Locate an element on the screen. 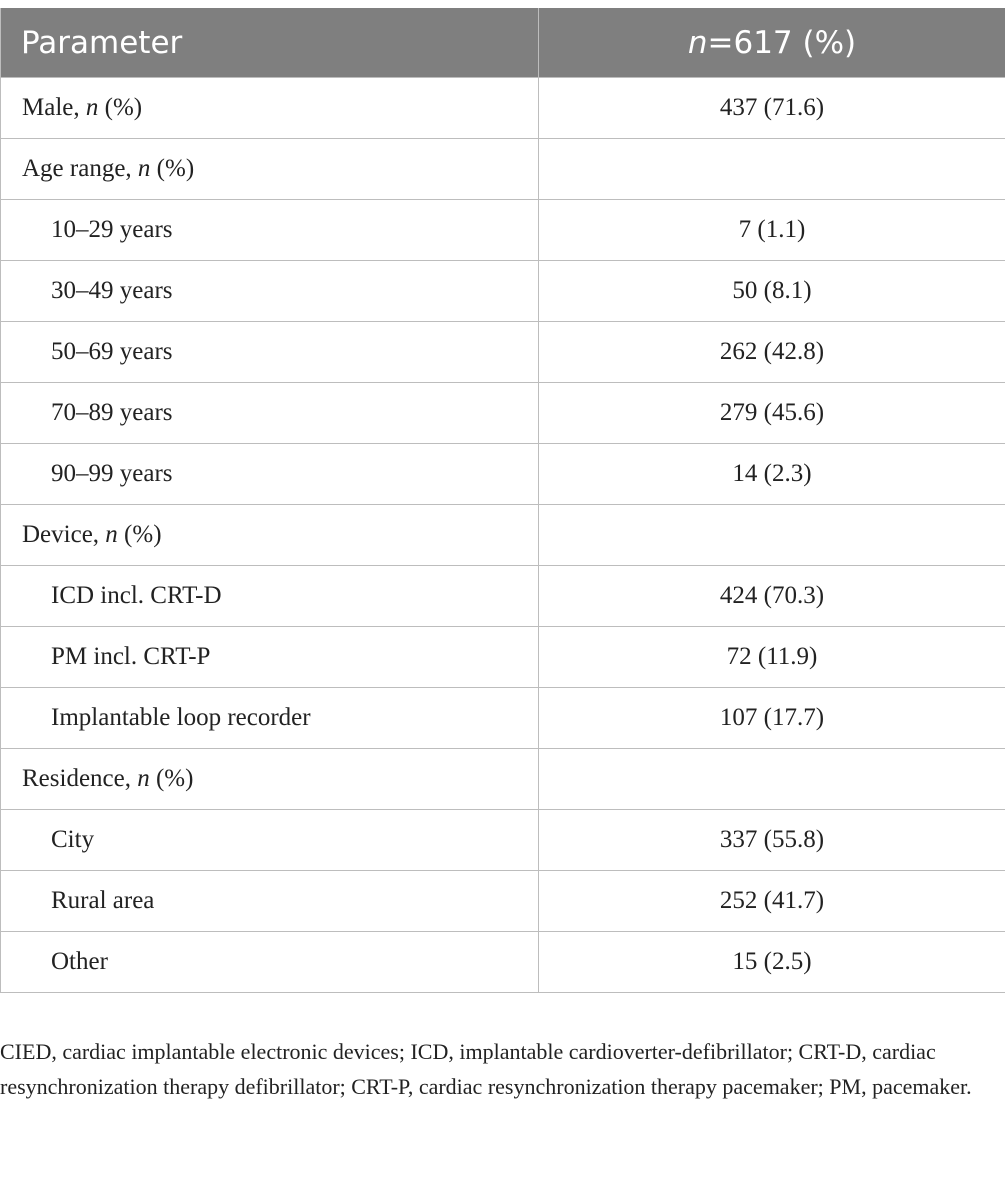 The width and height of the screenshot is (1005, 1179). row-value: 50 (8.1) is located at coordinates (771, 291).